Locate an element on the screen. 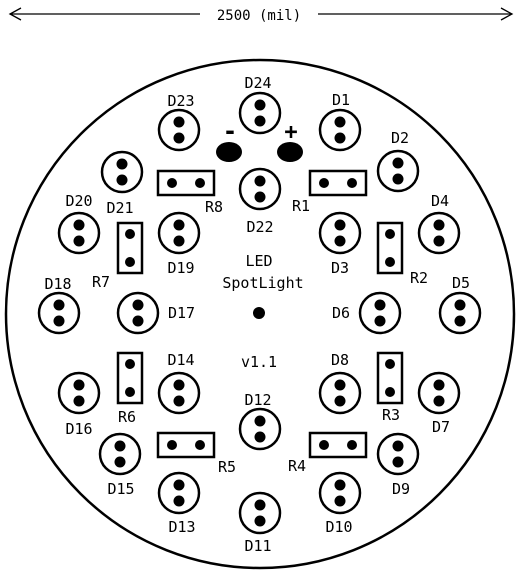 The height and width of the screenshot is (575, 522). led-d7: D7 is located at coordinates (439, 403).